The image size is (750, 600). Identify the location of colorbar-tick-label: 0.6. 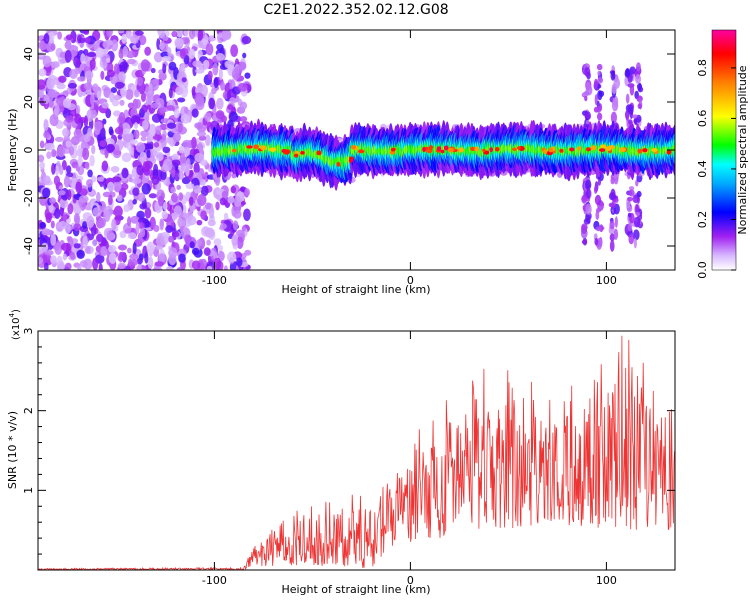
(702, 119).